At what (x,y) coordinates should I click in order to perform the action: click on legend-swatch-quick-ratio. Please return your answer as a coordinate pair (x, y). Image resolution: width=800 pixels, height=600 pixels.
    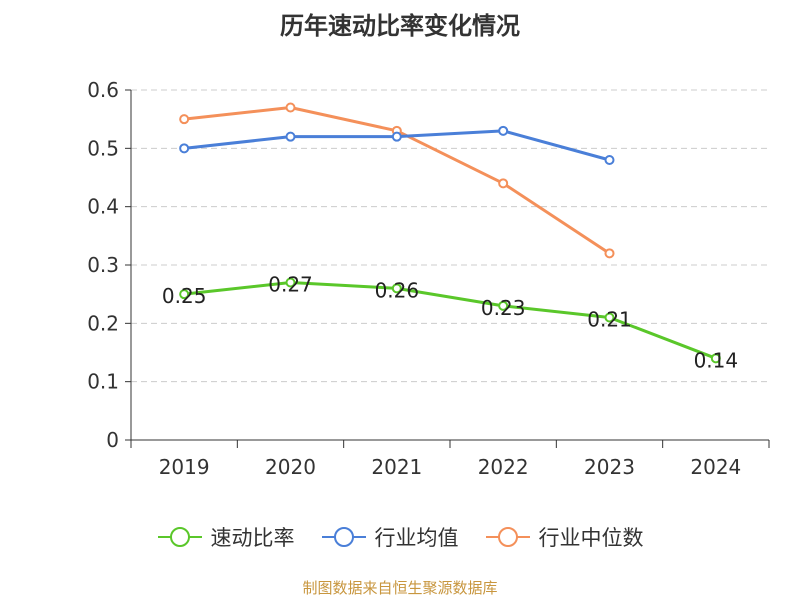
    Looking at the image, I should click on (179, 537).